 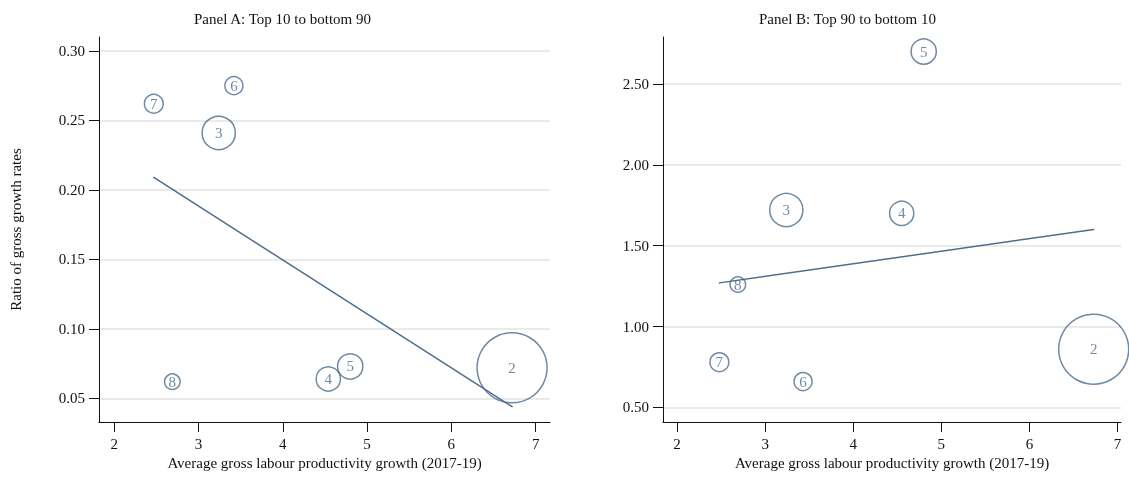 I want to click on y-tick-label: 2.50, so click(x=635, y=83).